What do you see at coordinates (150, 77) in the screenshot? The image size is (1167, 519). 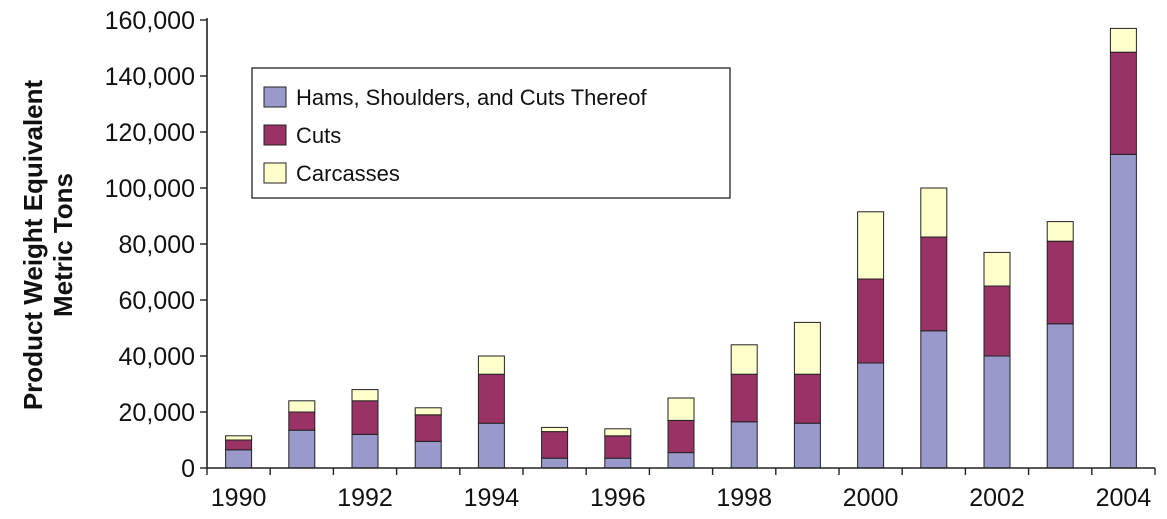 I see `y-tick-label: 140,000` at bounding box center [150, 77].